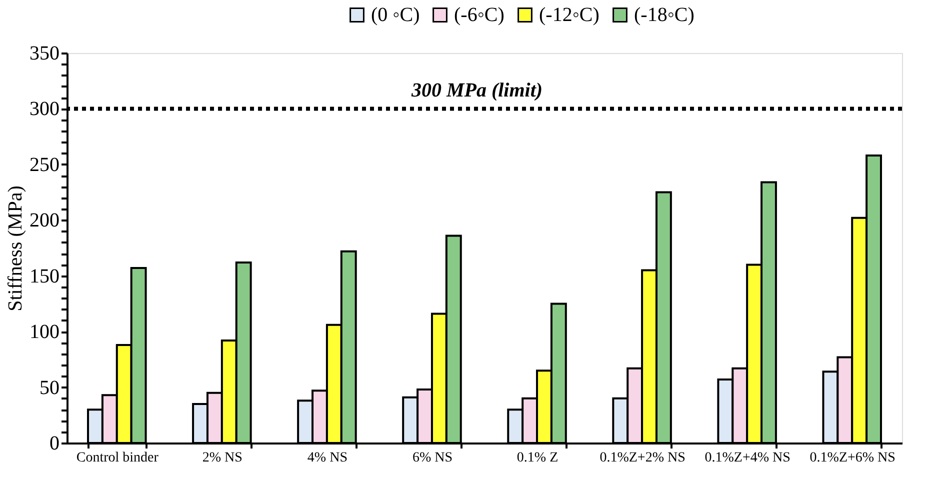 Image resolution: width=939 pixels, height=481 pixels. I want to click on y-tick-label: 50, so click(50, 387).